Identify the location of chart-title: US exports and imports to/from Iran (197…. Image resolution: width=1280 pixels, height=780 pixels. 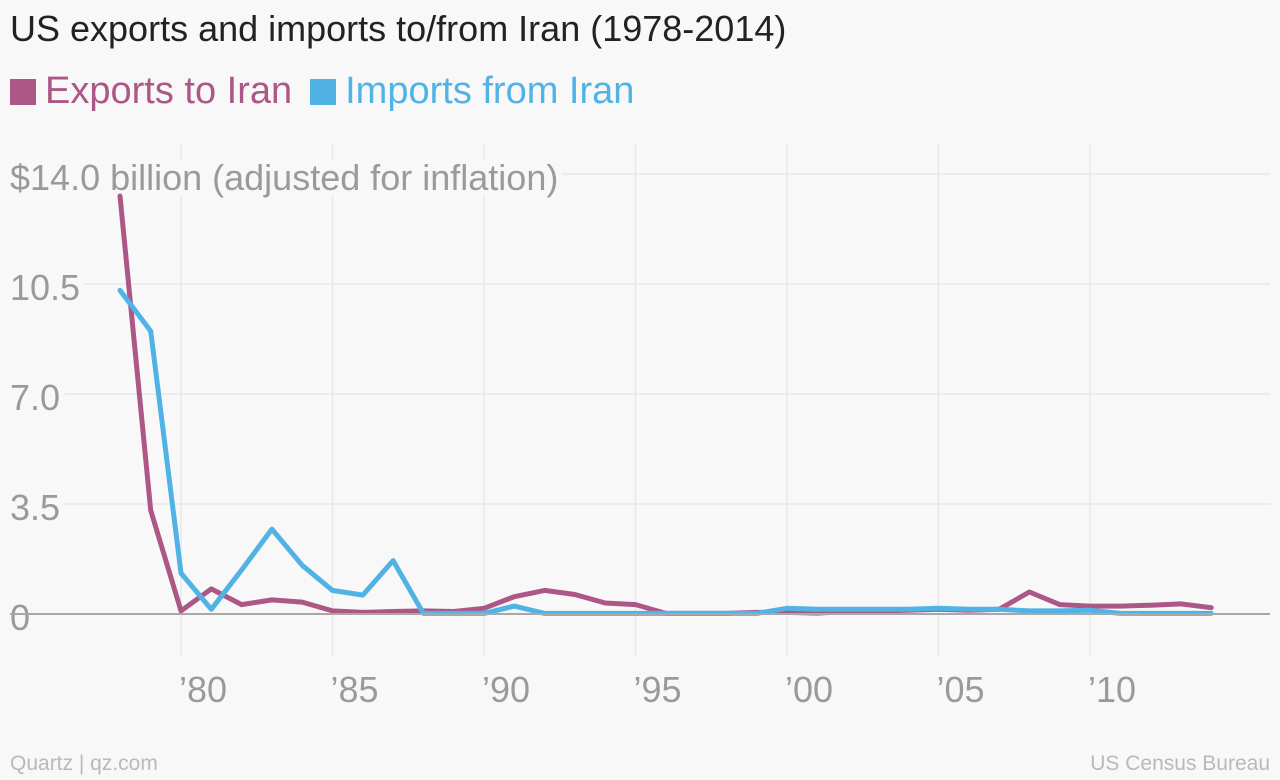
(398, 28).